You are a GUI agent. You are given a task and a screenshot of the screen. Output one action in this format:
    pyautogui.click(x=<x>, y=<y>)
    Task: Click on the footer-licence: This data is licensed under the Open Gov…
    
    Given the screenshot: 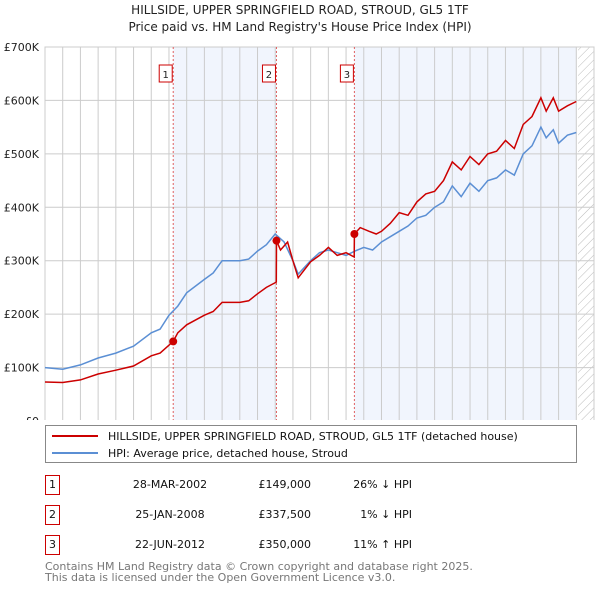 What is the action you would take?
    pyautogui.click(x=220, y=577)
    